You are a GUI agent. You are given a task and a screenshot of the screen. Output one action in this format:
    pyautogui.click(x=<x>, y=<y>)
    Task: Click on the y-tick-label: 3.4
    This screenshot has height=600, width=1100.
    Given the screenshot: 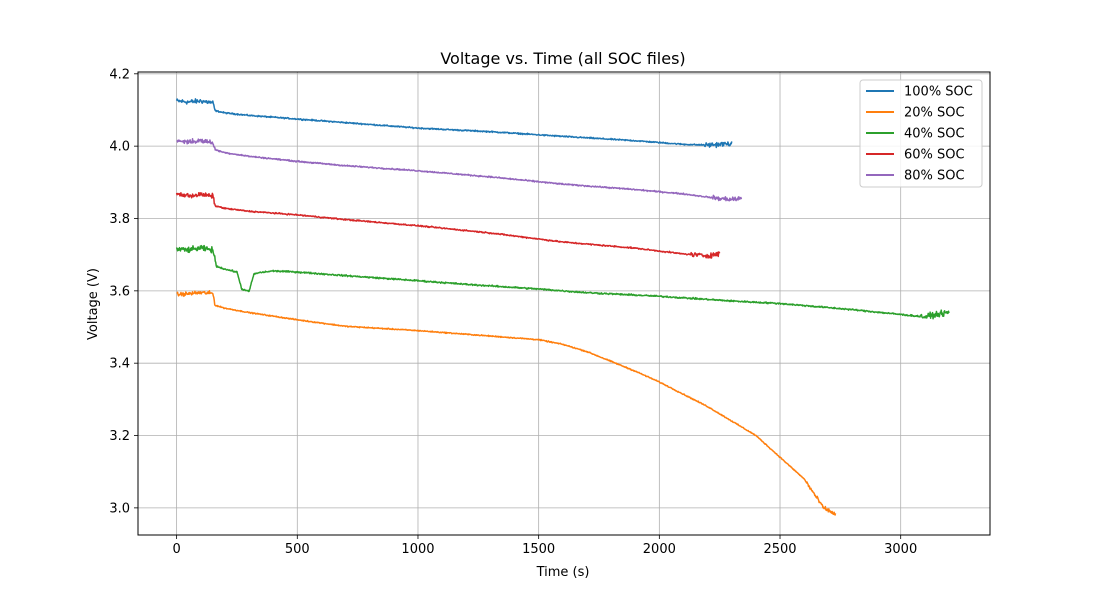 What is the action you would take?
    pyautogui.click(x=119, y=364)
    